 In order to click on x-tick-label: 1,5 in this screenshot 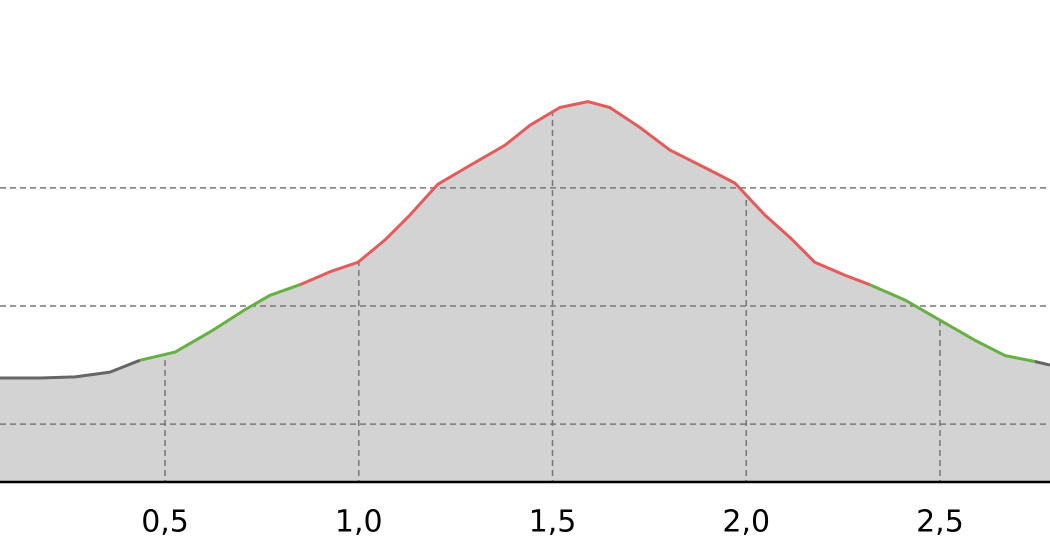, I will do `click(553, 522)`.